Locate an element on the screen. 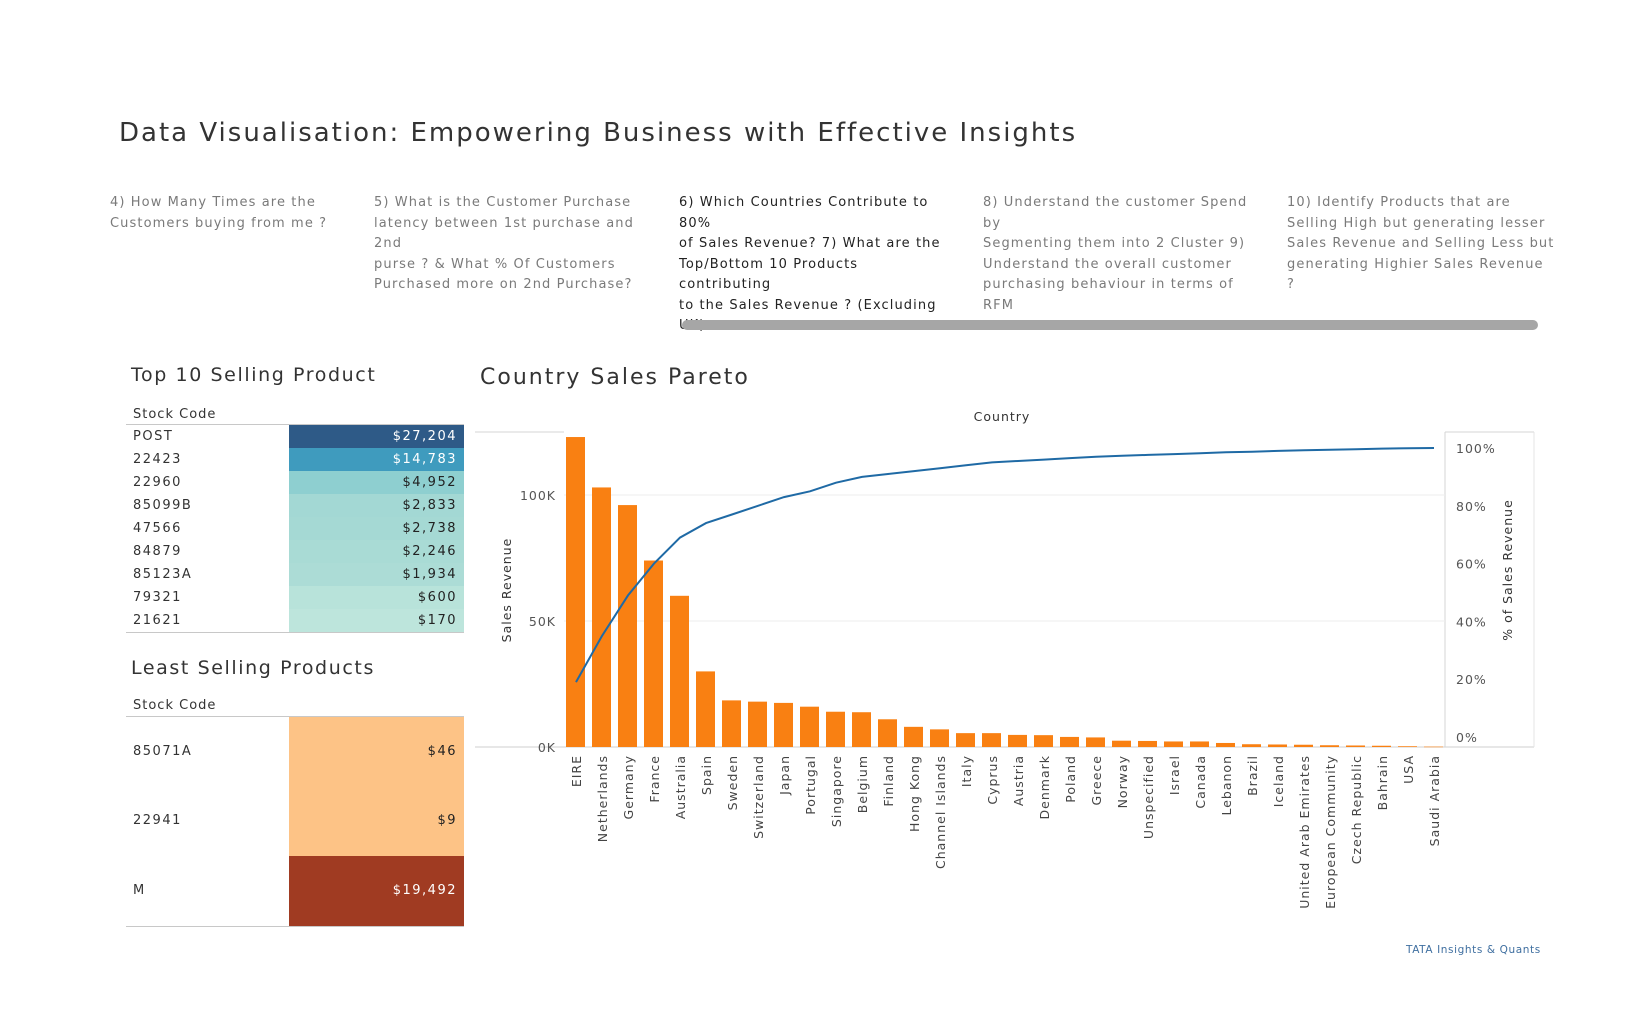 Image resolution: width=1652 pixels, height=1034 pixels. x-tick-label: Finland is located at coordinates (888, 781).